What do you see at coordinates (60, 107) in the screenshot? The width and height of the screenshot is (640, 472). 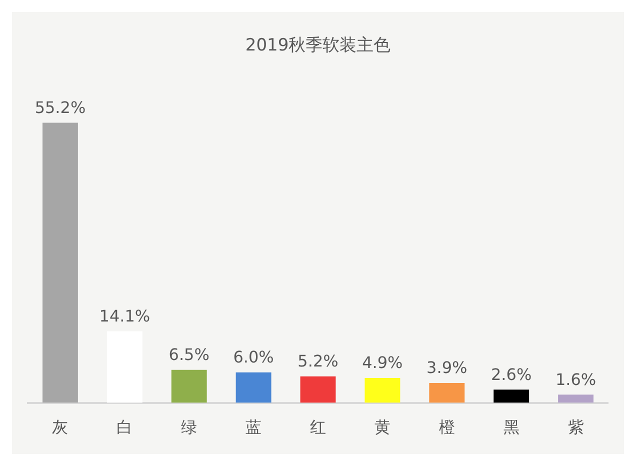 I see `data-label: 55.2%` at bounding box center [60, 107].